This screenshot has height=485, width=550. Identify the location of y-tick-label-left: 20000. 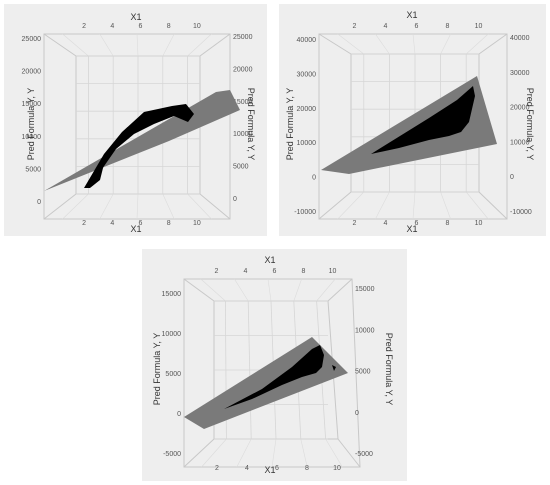
(32, 72).